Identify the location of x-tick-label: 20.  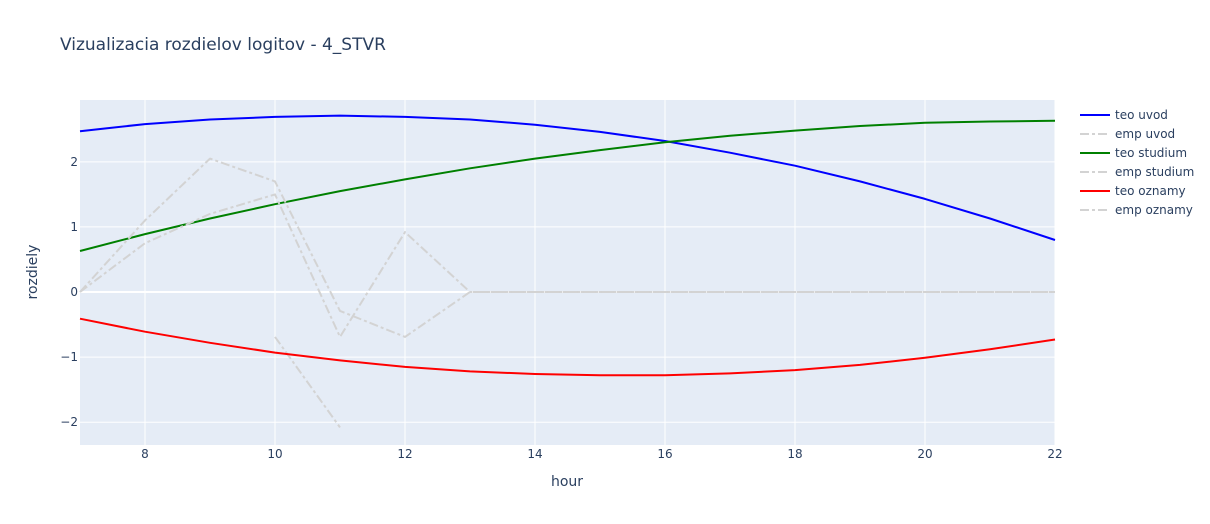
(924, 454).